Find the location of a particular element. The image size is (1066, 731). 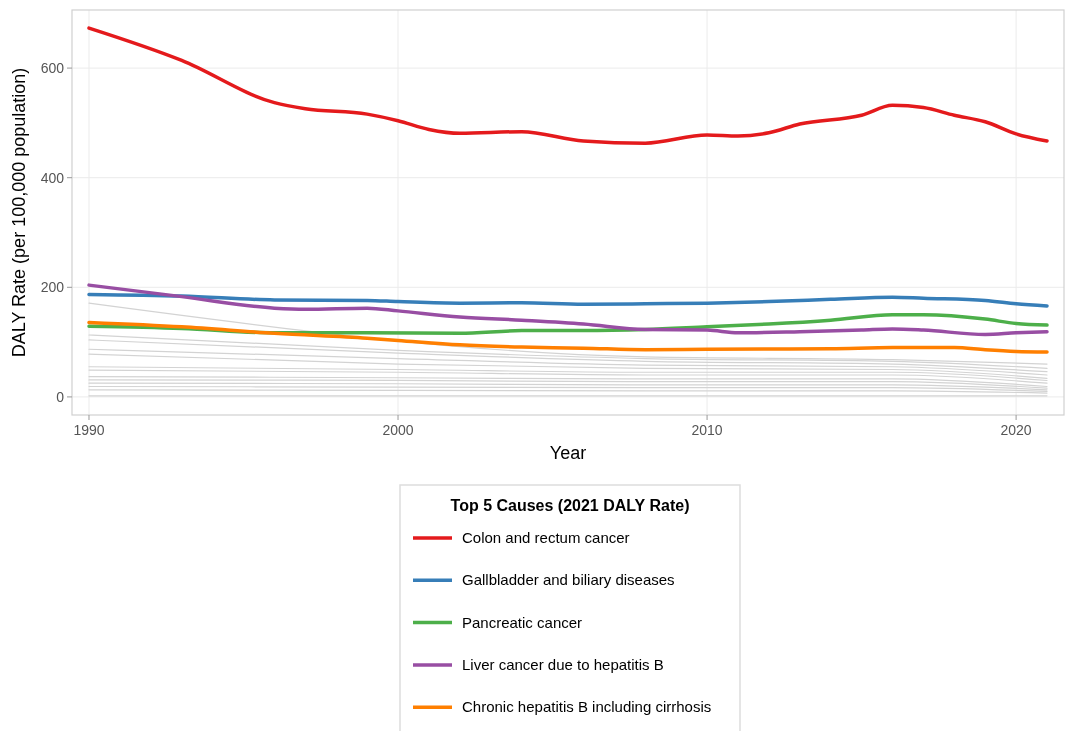

y-tick-label: 600 is located at coordinates (52, 68).